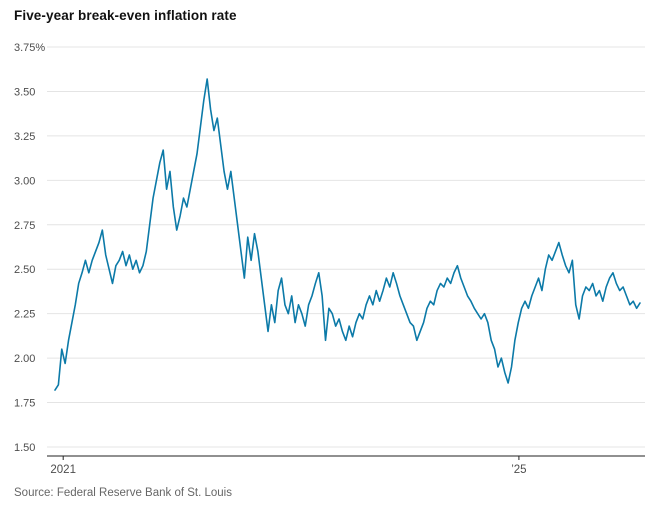 The width and height of the screenshot is (657, 515). Describe the element at coordinates (24, 404) in the screenshot. I see `y-tick-label: 1.75` at that location.